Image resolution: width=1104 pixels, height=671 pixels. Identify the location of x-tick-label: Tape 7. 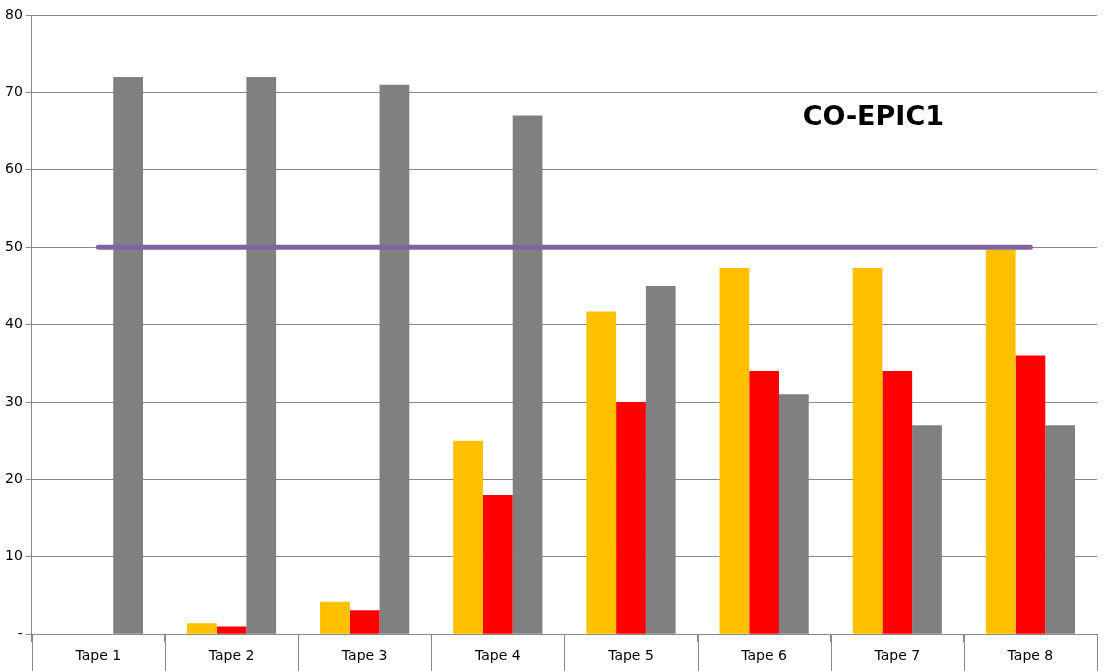
(897, 655).